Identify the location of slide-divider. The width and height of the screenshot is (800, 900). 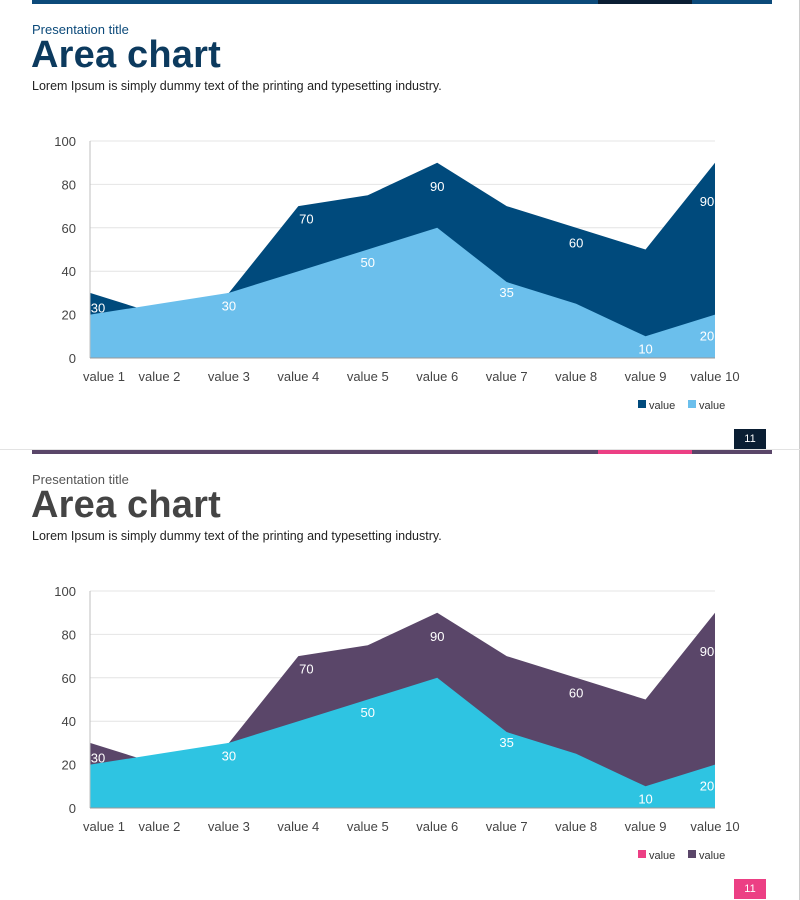
(400, 449).